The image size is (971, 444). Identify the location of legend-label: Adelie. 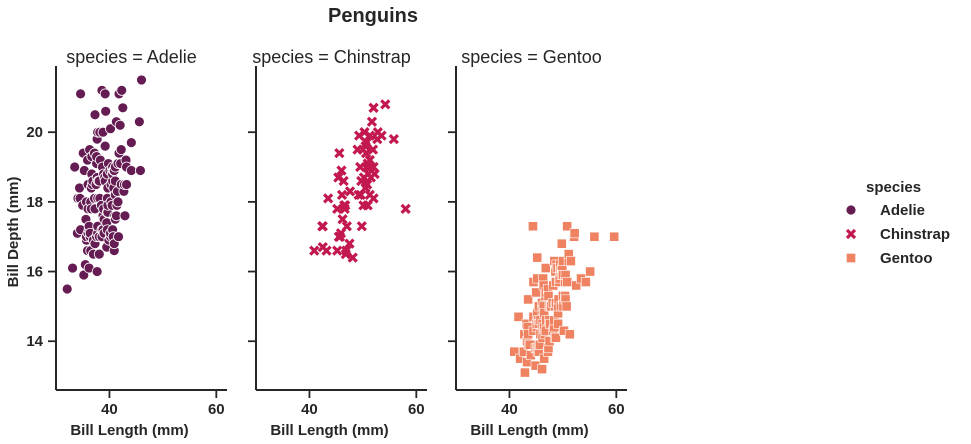
(902, 210).